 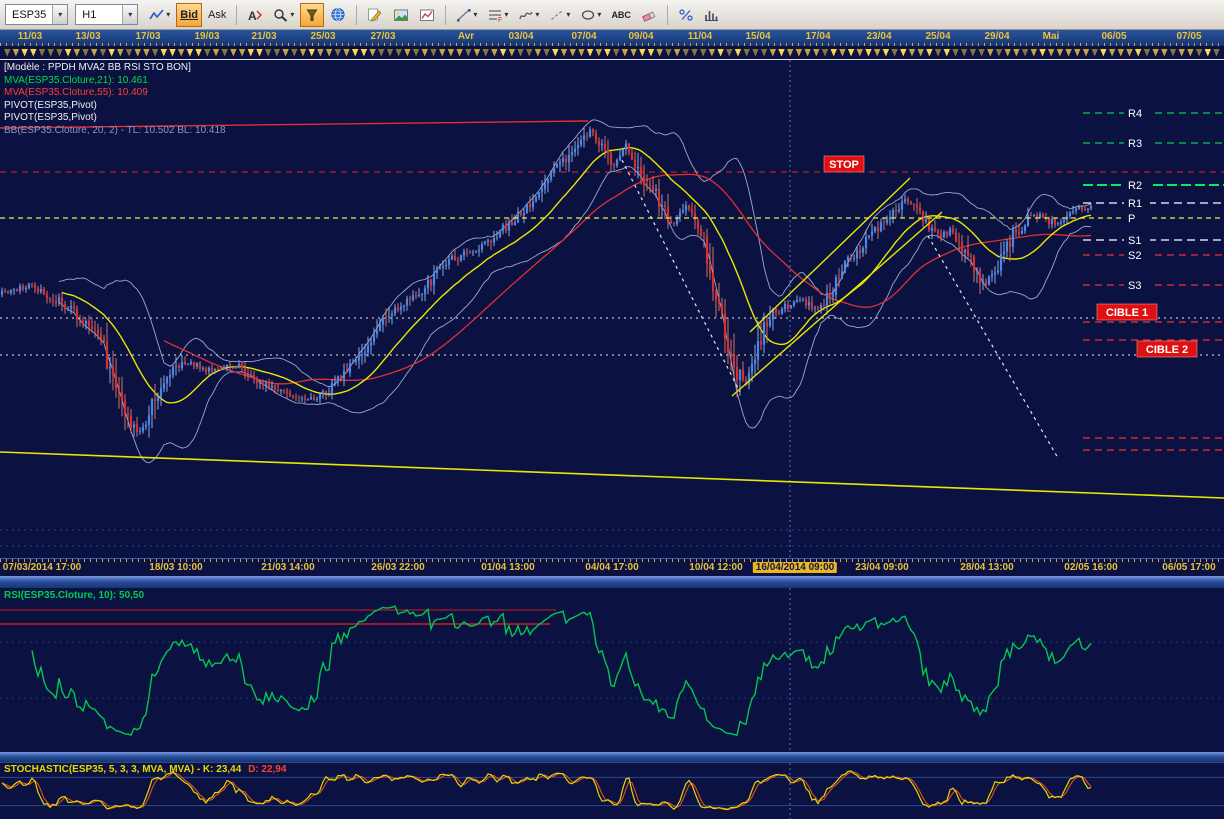 I want to click on eraser-button, so click(x=649, y=15).